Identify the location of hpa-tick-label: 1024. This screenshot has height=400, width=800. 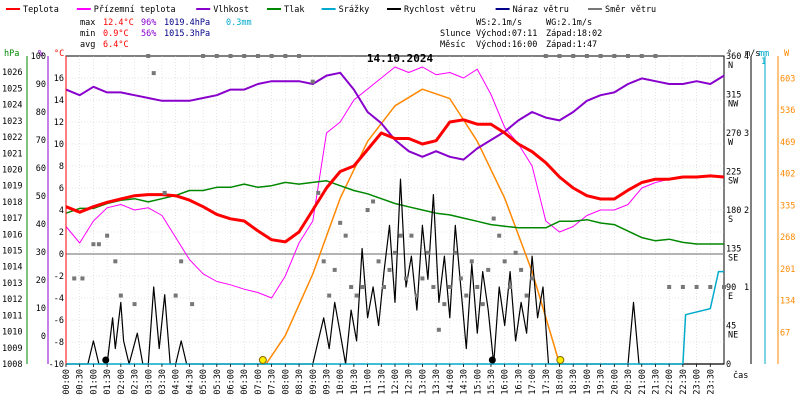
(12, 106).